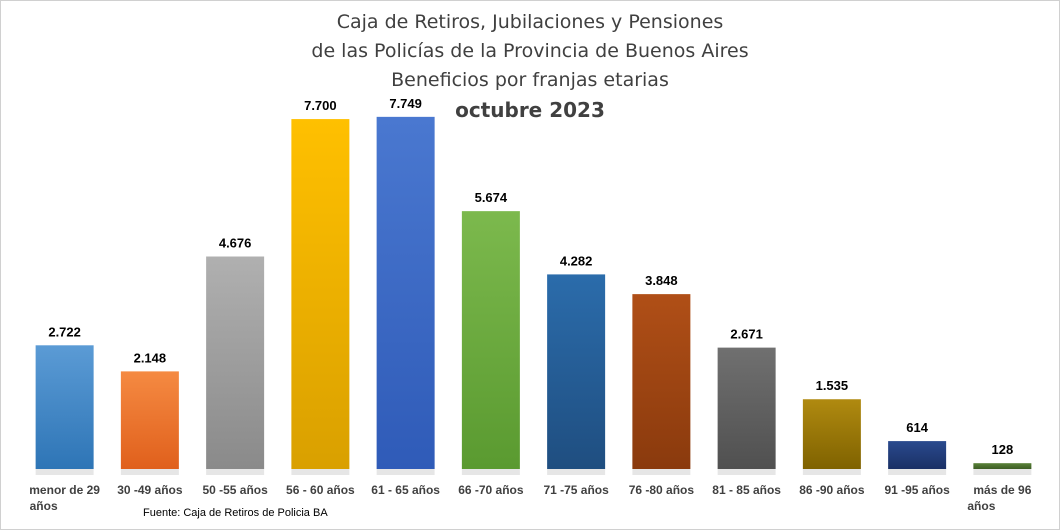  I want to click on value-label-10: 614, so click(917, 427).